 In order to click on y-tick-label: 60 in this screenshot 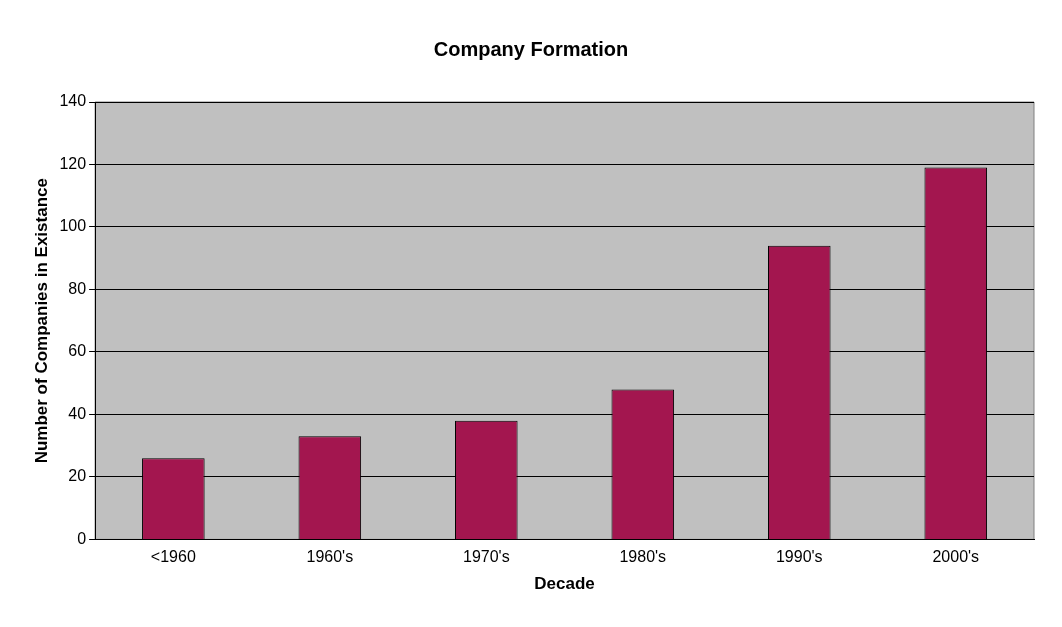, I will do `click(77, 351)`.